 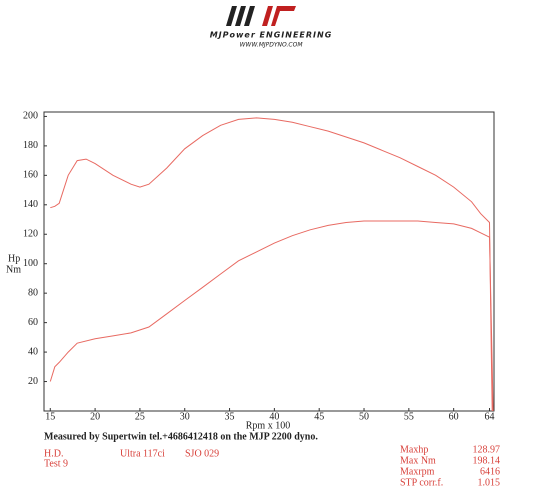 What do you see at coordinates (319, 416) in the screenshot?
I see `x-tick-label: 45` at bounding box center [319, 416].